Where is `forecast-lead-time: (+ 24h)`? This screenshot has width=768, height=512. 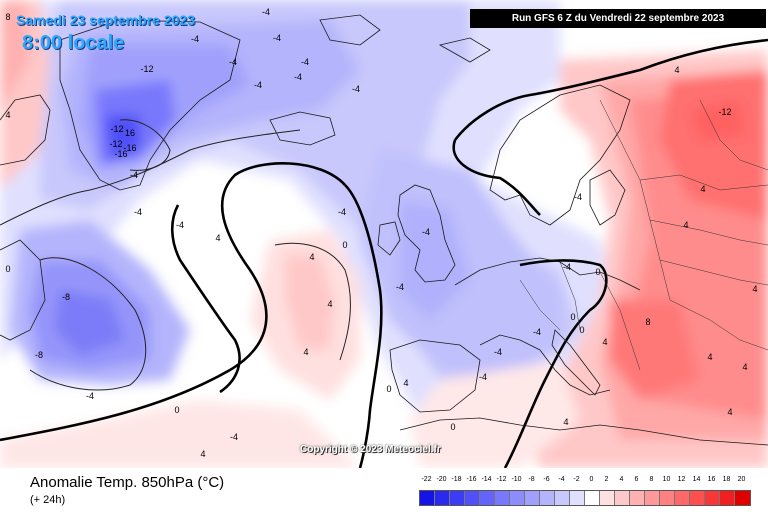
forecast-lead-time: (+ 24h) is located at coordinates (48, 500).